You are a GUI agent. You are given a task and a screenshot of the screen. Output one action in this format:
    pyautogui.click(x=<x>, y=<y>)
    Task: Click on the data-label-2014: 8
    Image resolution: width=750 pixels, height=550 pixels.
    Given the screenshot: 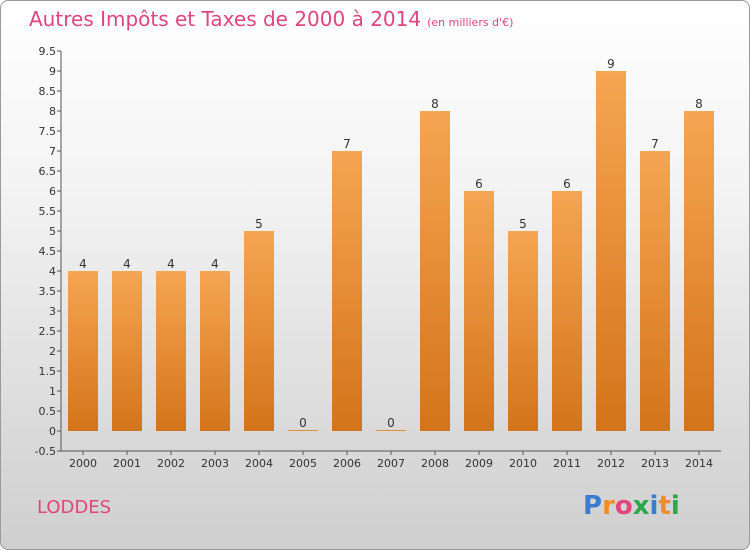 What is the action you would take?
    pyautogui.click(x=699, y=104)
    